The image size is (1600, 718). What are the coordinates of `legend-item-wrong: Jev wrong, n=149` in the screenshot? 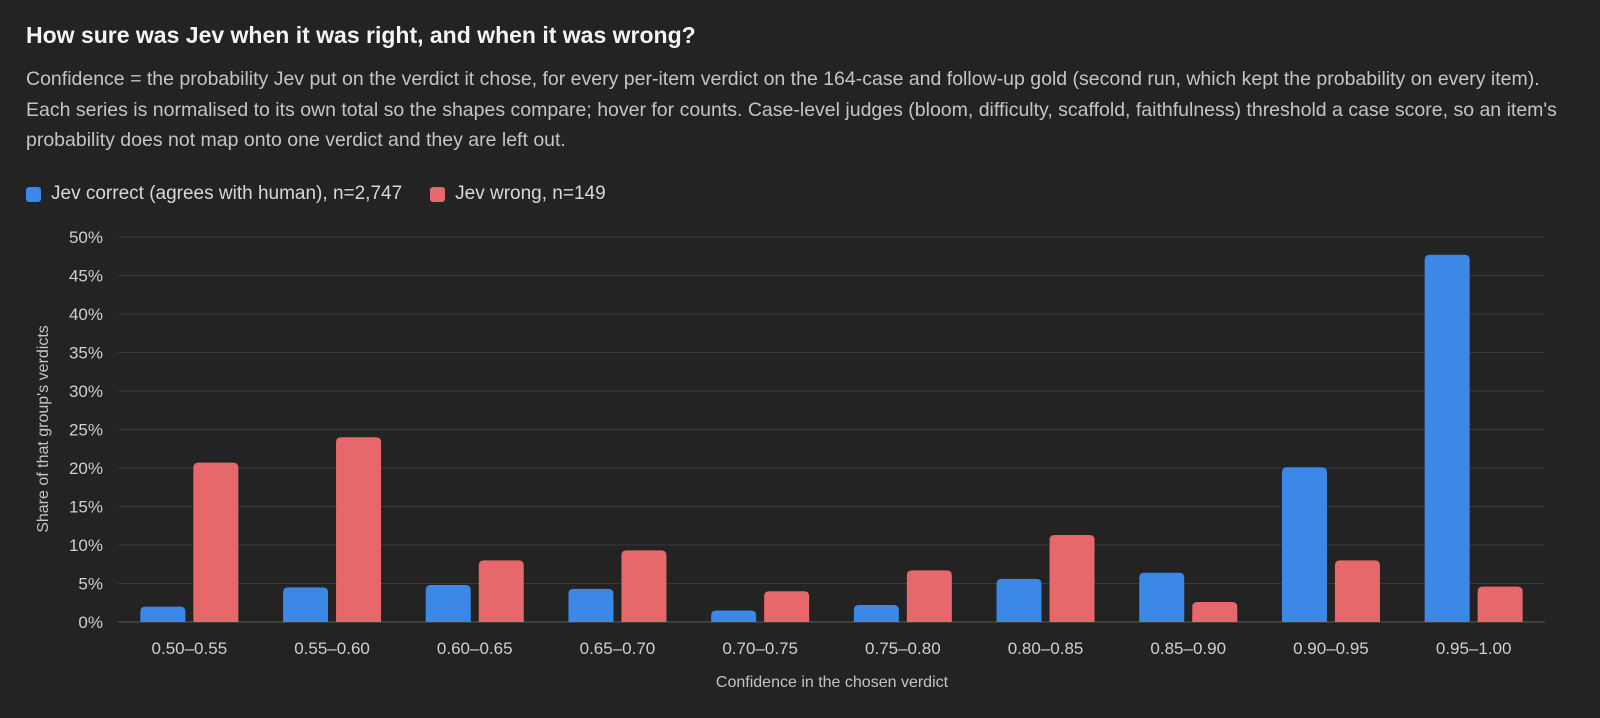 It's located at (518, 194).